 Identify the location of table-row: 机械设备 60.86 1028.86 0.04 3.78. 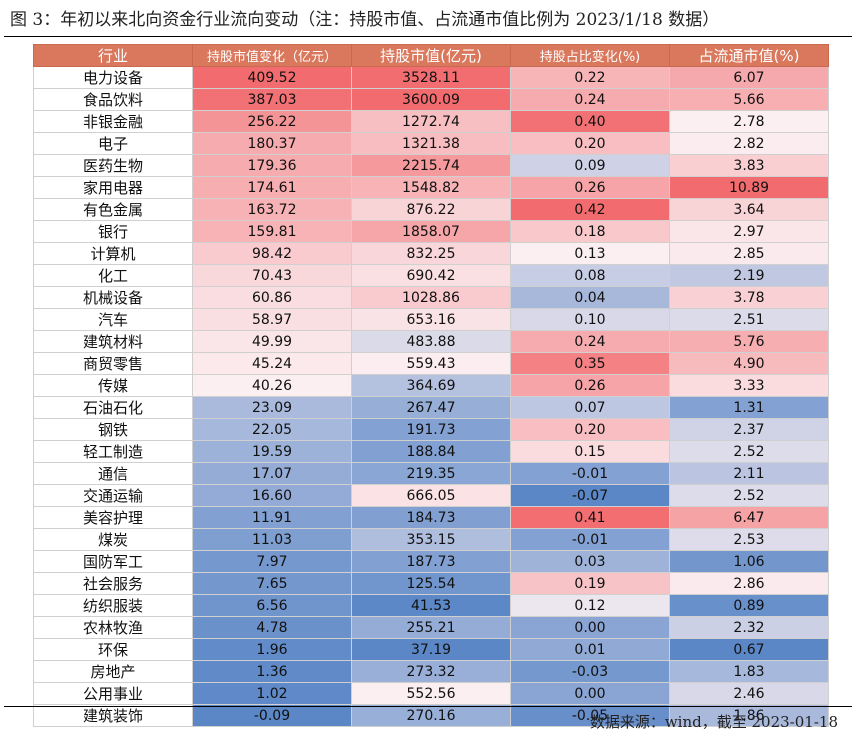
(431, 297).